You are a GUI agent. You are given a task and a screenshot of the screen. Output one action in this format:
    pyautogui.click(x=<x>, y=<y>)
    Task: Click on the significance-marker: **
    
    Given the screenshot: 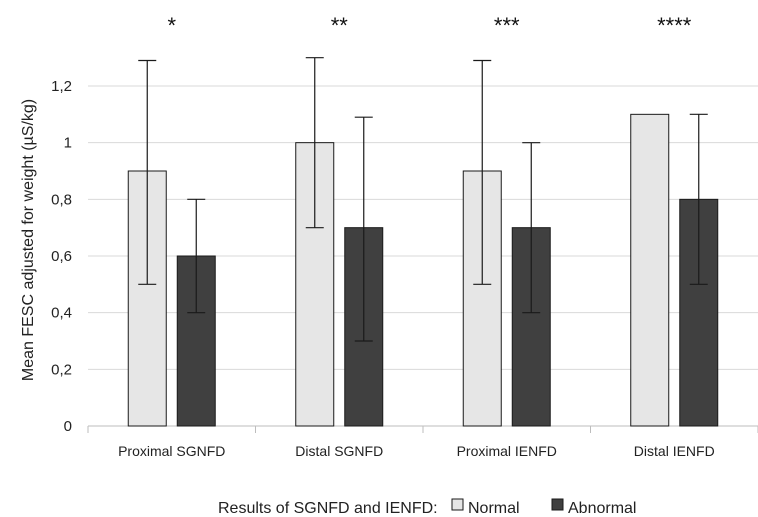 What is the action you would take?
    pyautogui.click(x=340, y=25)
    